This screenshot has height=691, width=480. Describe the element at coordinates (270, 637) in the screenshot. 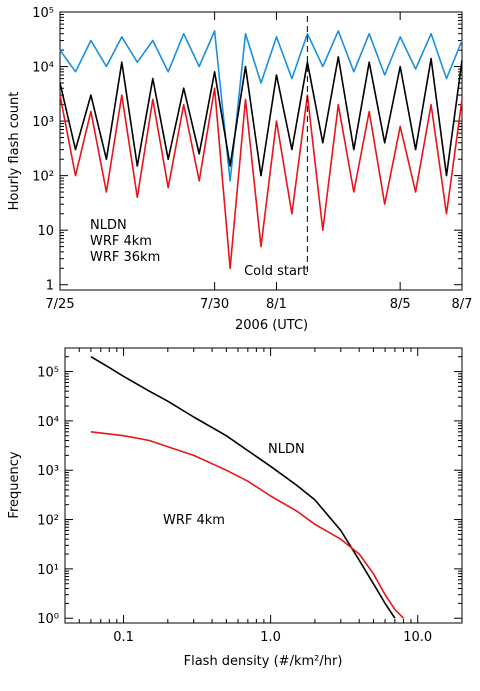

I see `bottom-x-tick-label: 1.0` at that location.